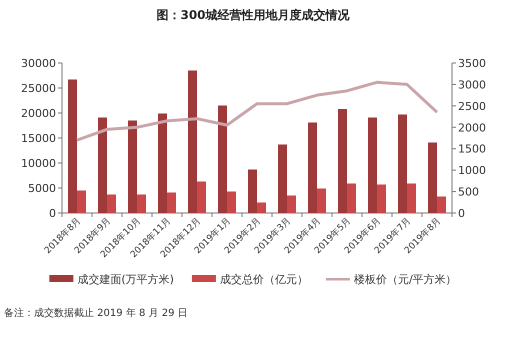 The width and height of the screenshot is (506, 346). What do you see at coordinates (38, 88) in the screenshot?
I see `y-tick-label: 25000` at bounding box center [38, 88].